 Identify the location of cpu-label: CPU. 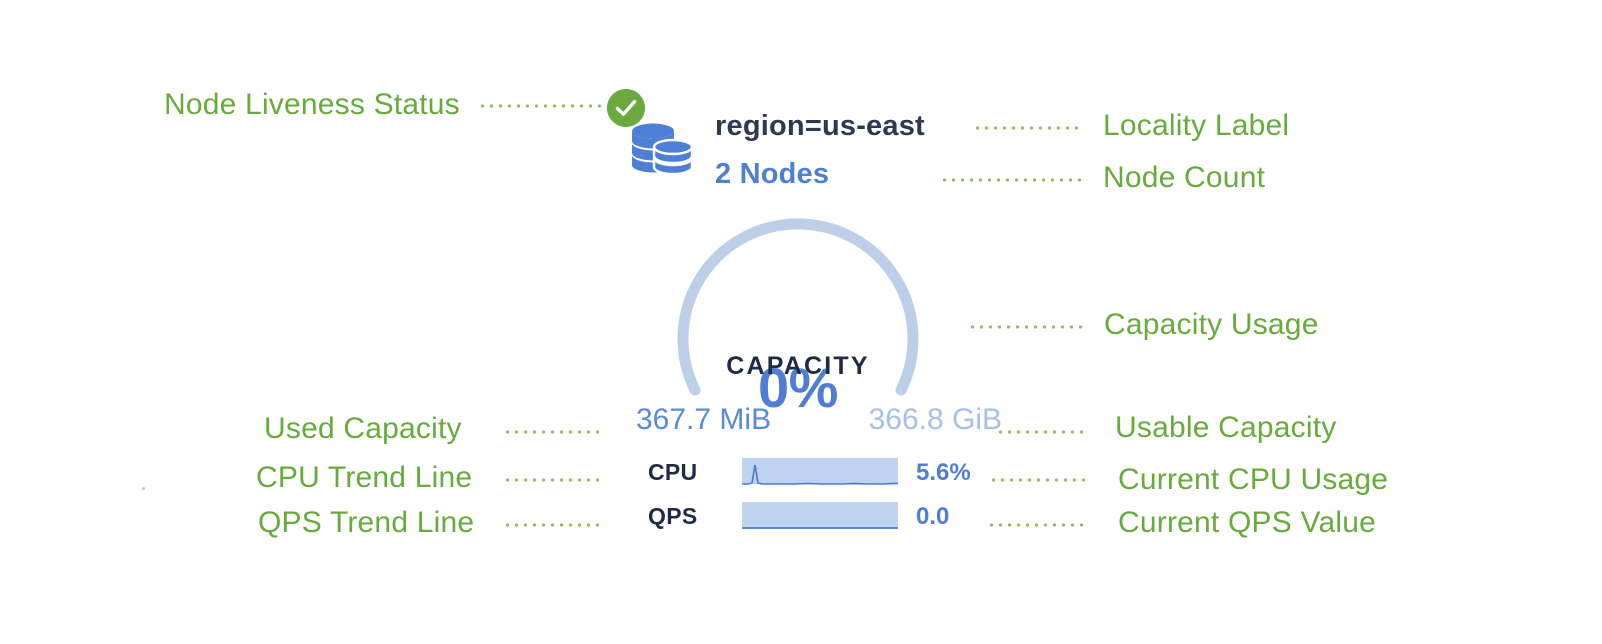
(673, 472).